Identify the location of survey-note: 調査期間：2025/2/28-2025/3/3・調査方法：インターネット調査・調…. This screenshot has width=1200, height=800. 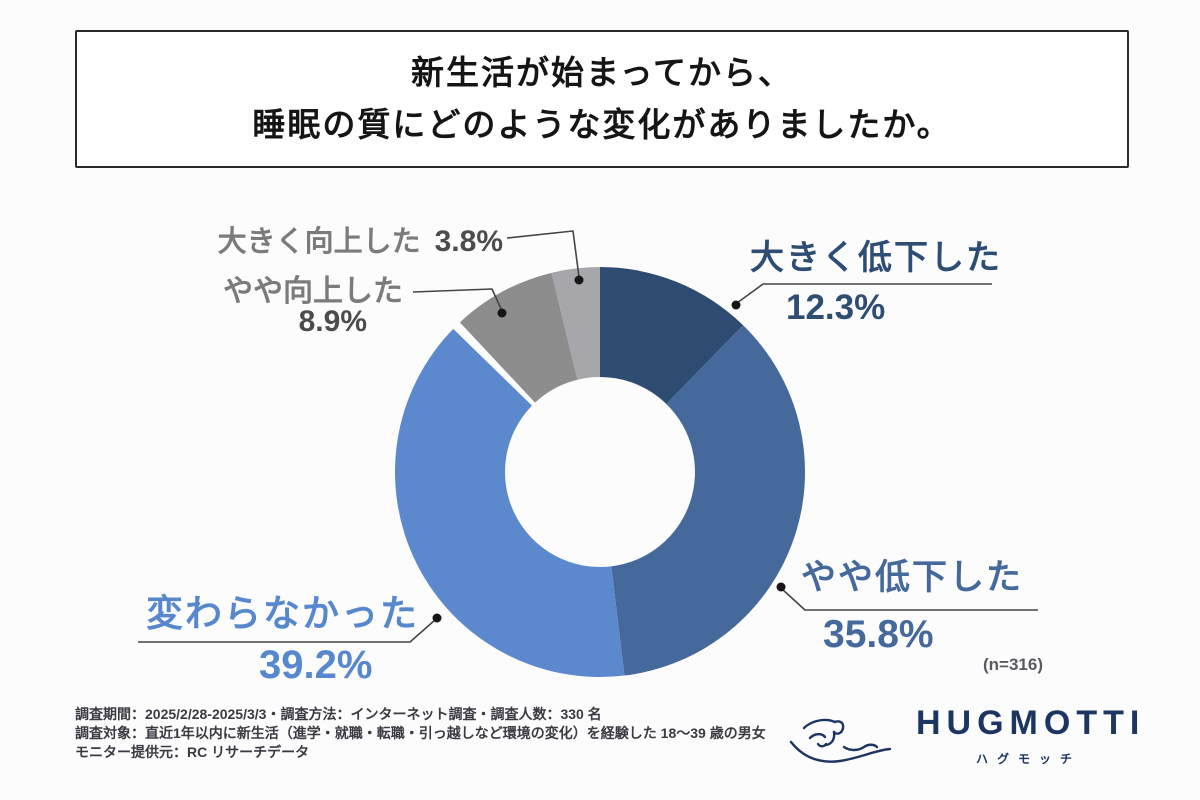
(435, 733).